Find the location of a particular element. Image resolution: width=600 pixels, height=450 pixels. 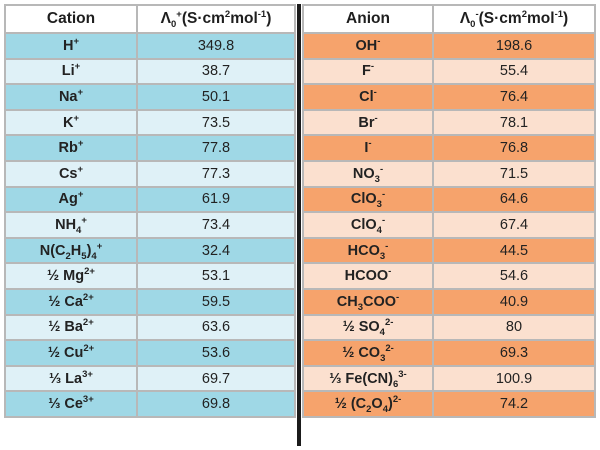

cation-conductivity-value: 61.9 is located at coordinates (216, 199).